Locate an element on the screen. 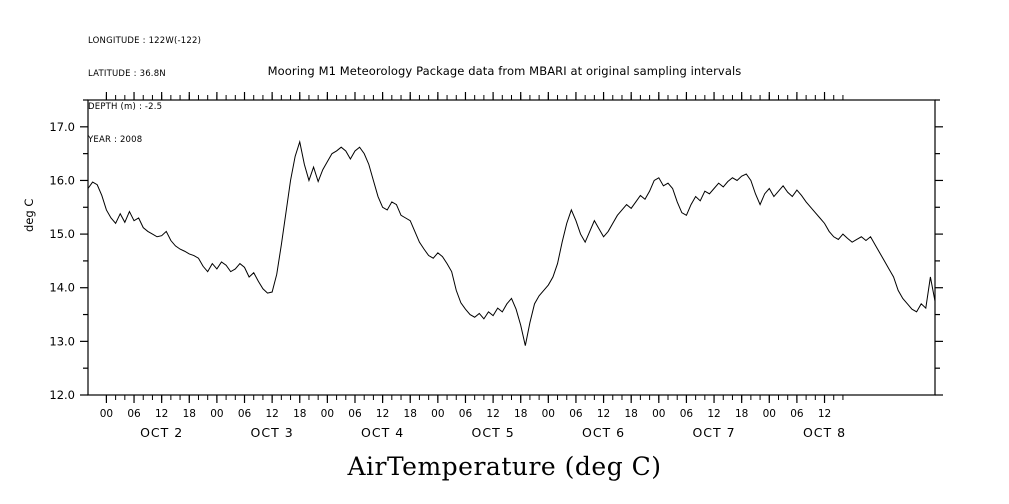 This screenshot has width=1009, height=504. svg-text: 14.0 is located at coordinates (62, 288).